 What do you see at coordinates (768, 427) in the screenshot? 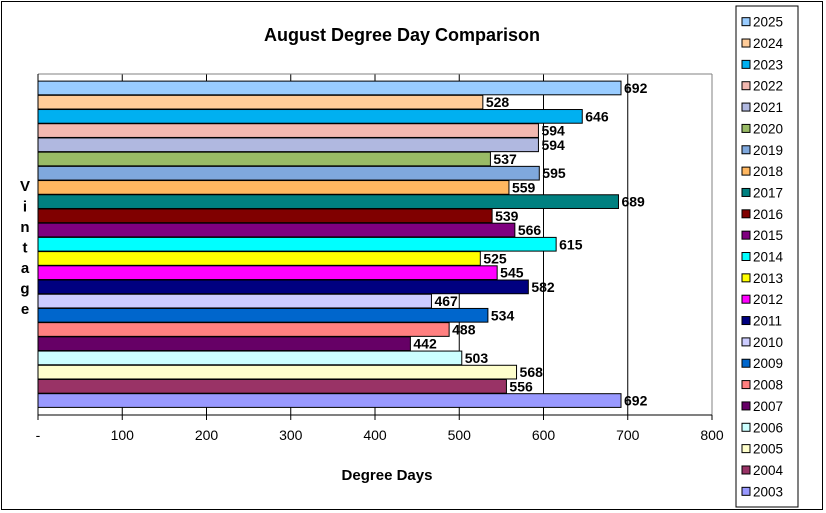
I see `legend-label-2006: 2006` at bounding box center [768, 427].